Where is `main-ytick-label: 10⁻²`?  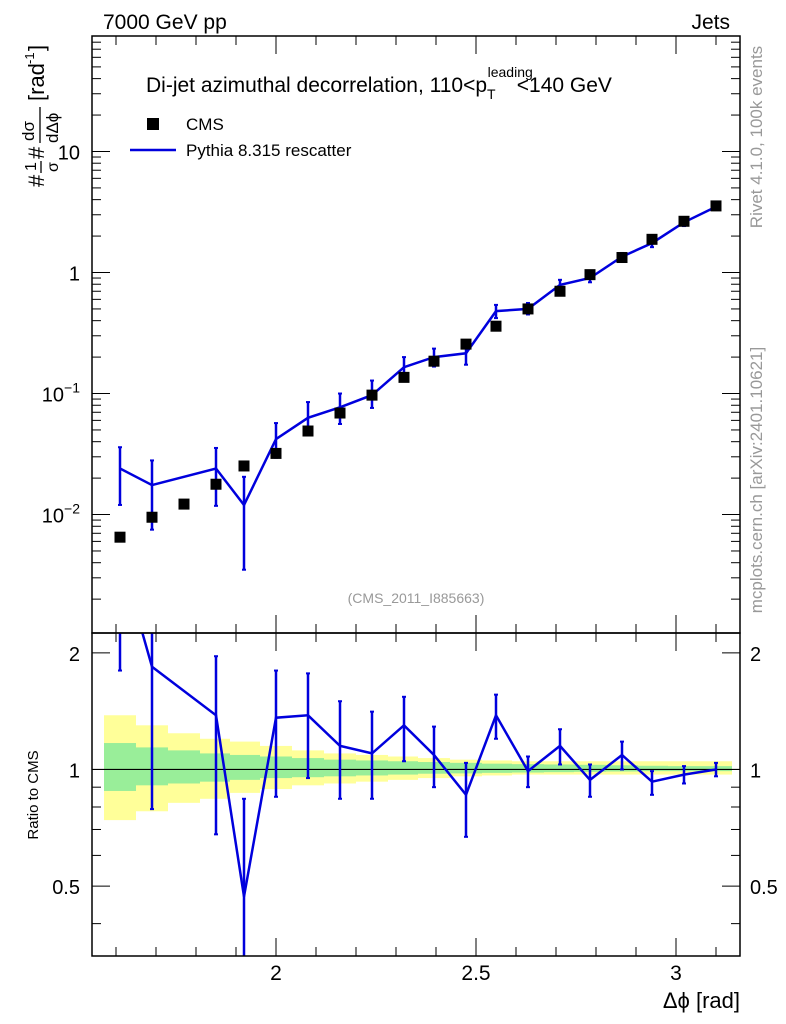
main-ytick-label: 10⁻² is located at coordinates (61, 514).